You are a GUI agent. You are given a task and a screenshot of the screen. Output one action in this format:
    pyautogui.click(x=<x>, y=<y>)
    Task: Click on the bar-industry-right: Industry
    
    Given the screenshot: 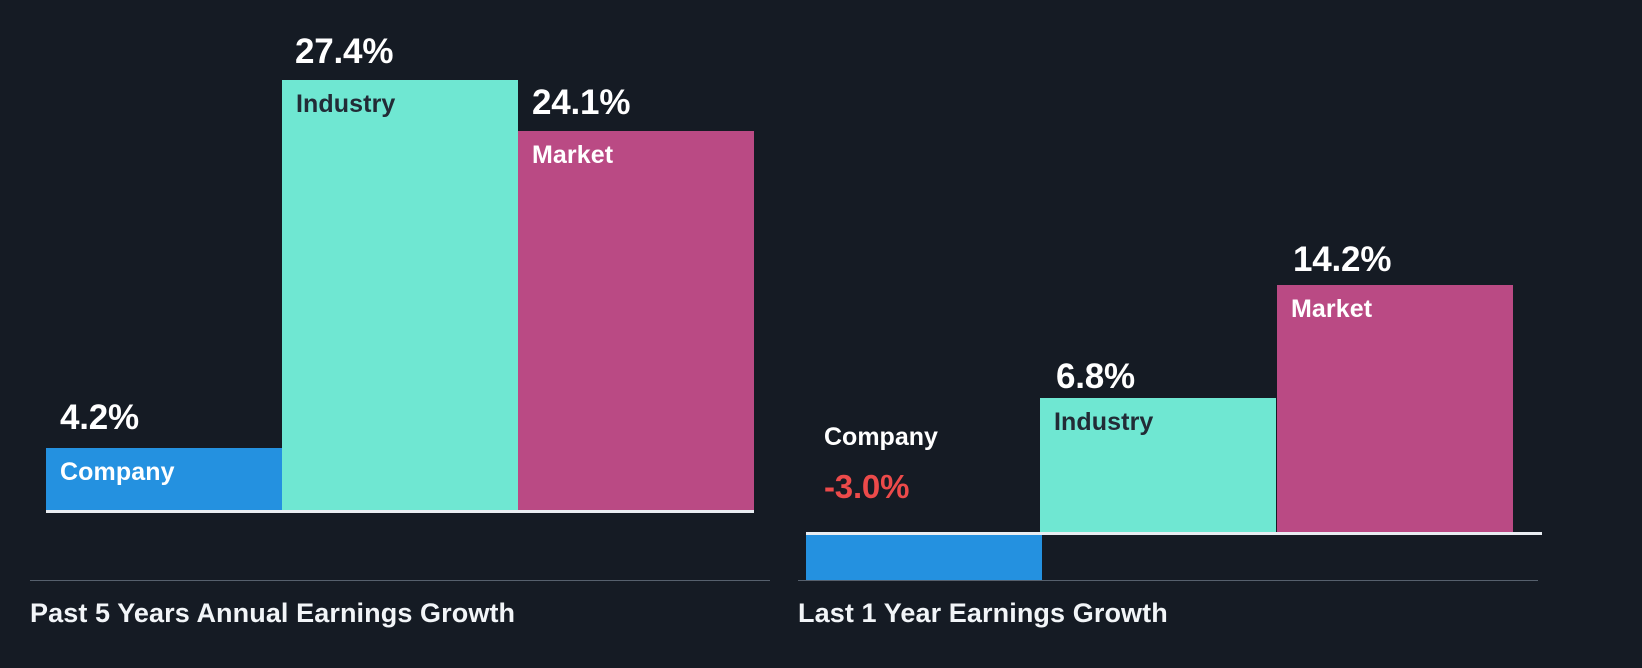 What is the action you would take?
    pyautogui.click(x=1158, y=465)
    